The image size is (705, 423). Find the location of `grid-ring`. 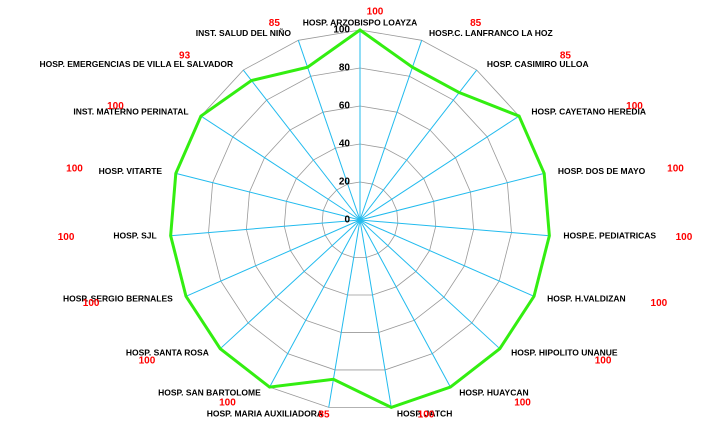

grid-ring is located at coordinates (360, 219).